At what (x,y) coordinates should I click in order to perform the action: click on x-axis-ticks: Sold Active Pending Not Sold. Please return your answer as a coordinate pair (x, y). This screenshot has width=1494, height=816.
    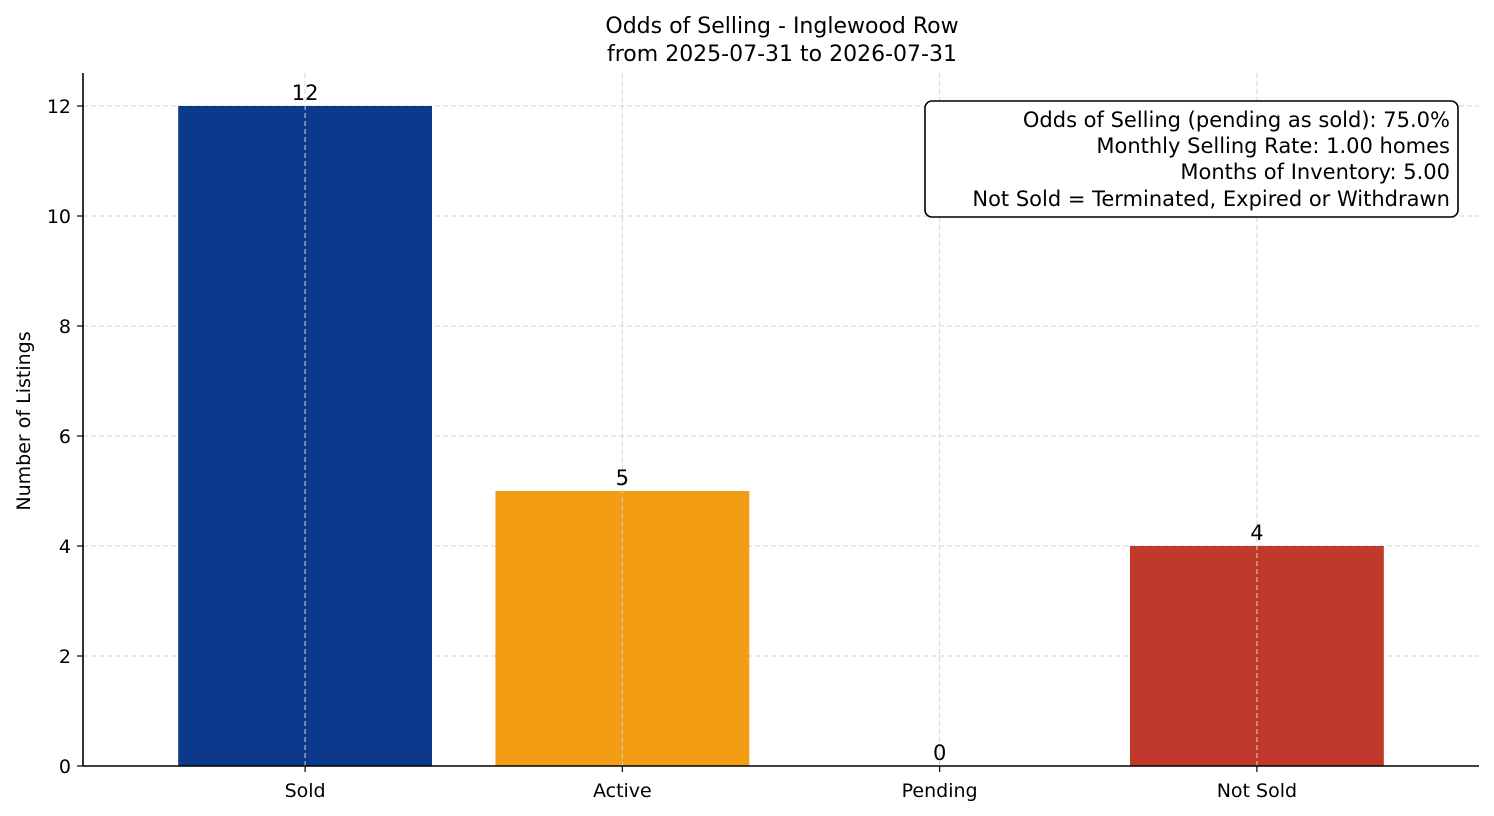
    Looking at the image, I should click on (791, 784).